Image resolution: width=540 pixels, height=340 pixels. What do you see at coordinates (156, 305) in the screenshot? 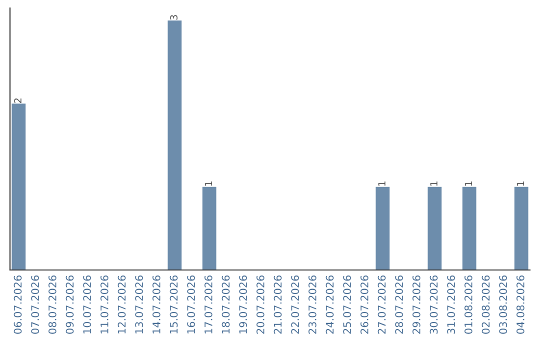
I see `x-tick-label: 14.07.2026` at bounding box center [156, 305].